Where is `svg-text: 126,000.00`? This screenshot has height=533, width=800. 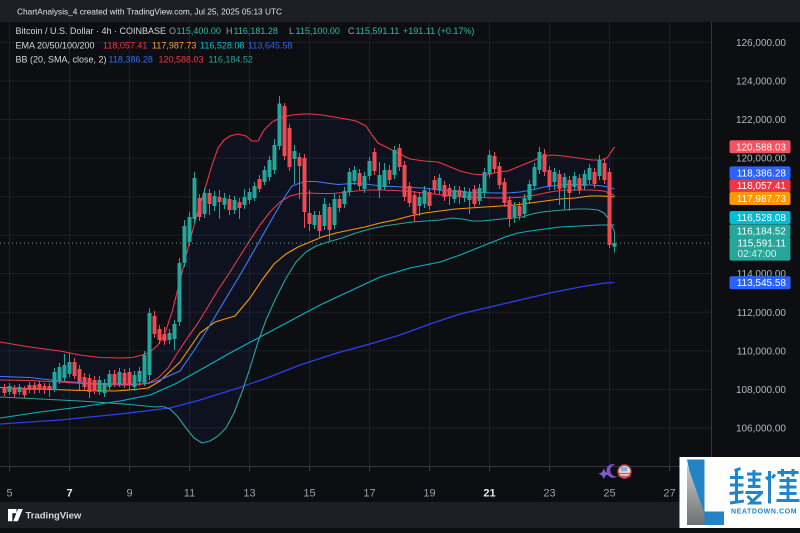
svg-text: 126,000.00 is located at coordinates (761, 43).